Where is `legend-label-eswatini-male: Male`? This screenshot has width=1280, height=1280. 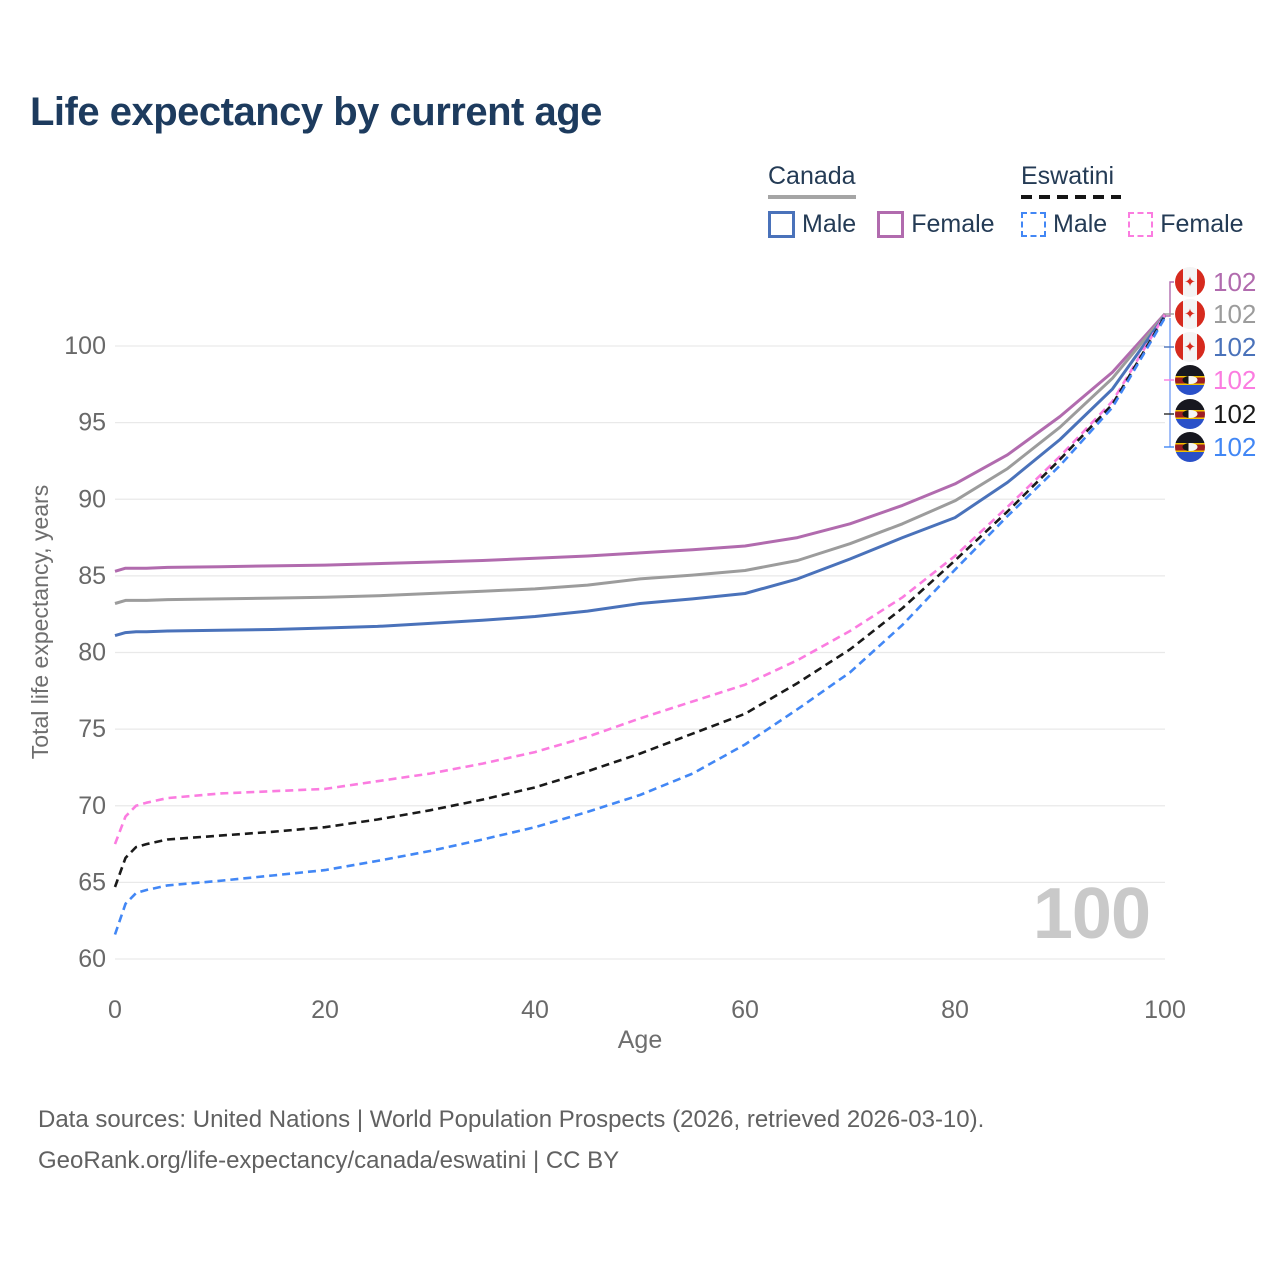 legend-label-eswatini-male: Male is located at coordinates (1080, 223).